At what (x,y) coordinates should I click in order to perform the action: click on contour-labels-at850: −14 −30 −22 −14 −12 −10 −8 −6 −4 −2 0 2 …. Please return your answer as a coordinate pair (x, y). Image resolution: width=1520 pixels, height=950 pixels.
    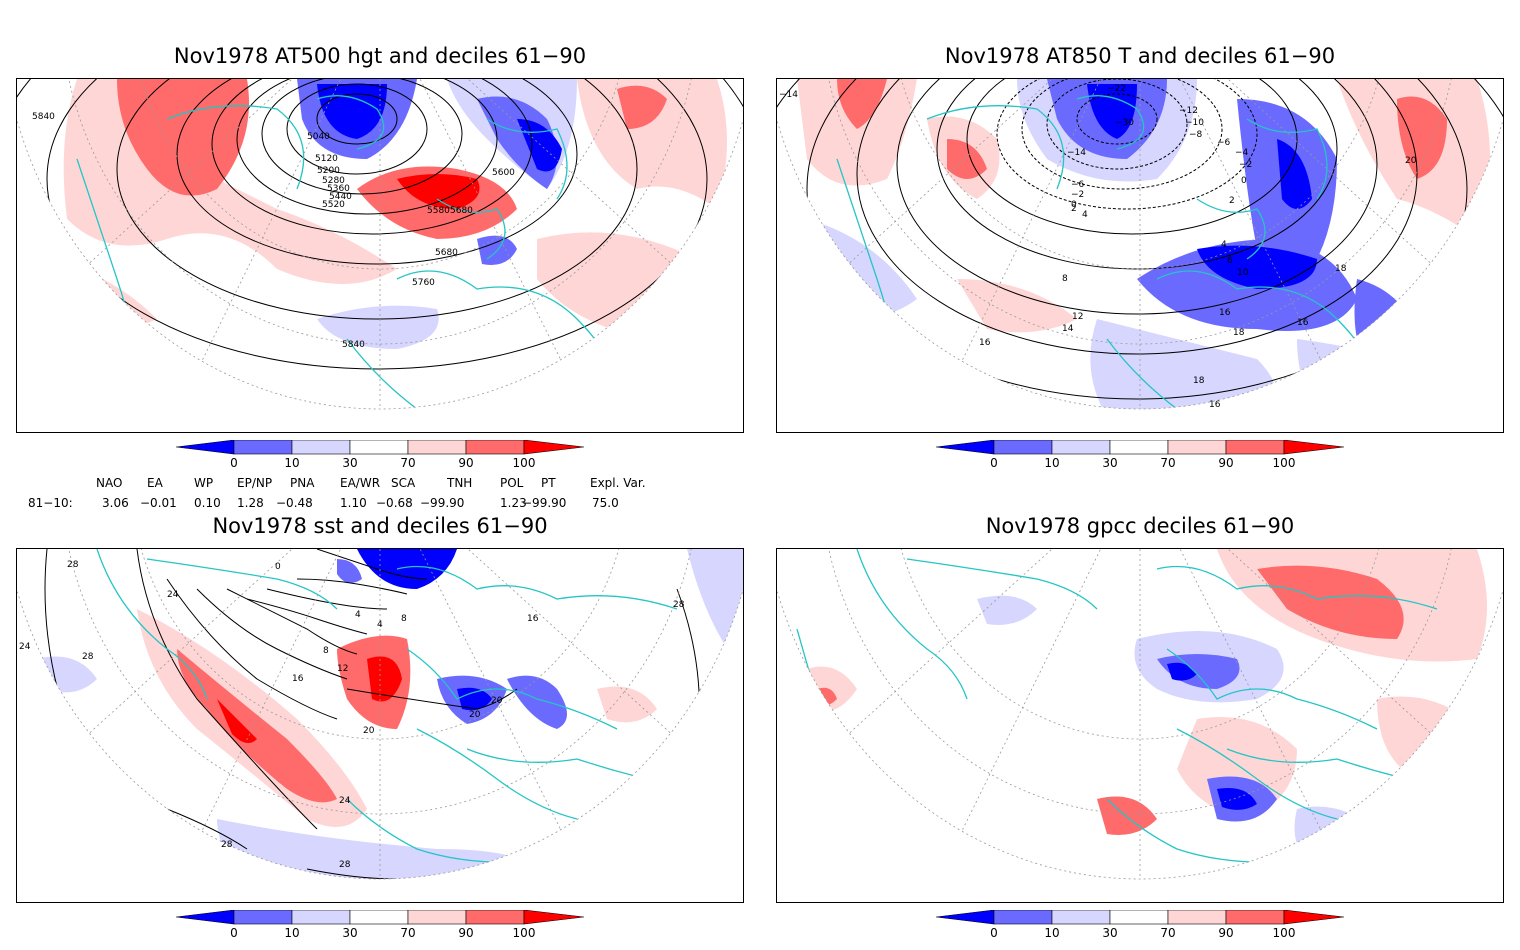
    Looking at the image, I should click on (1098, 247).